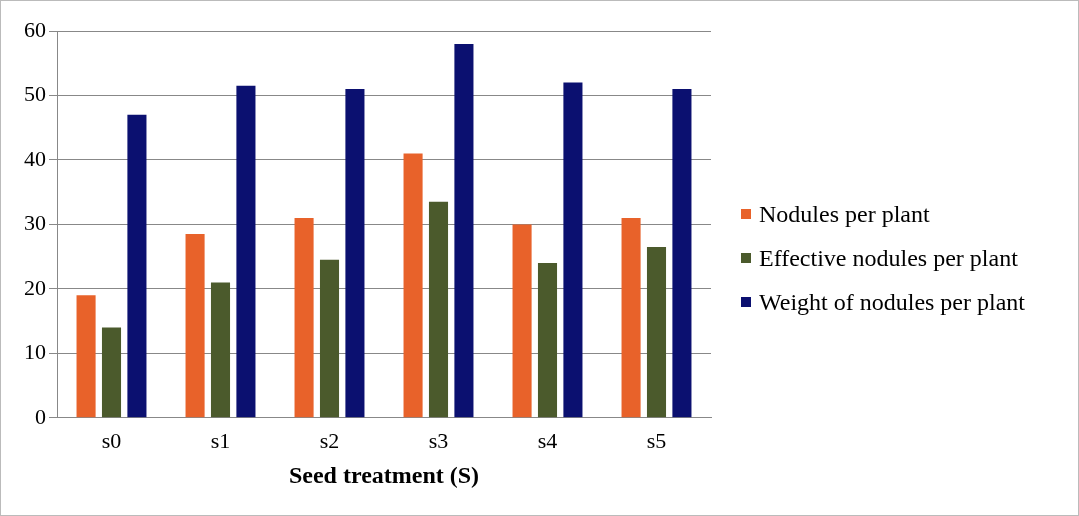  Describe the element at coordinates (844, 214) in the screenshot. I see `legend-label: Nodules per plant` at that location.